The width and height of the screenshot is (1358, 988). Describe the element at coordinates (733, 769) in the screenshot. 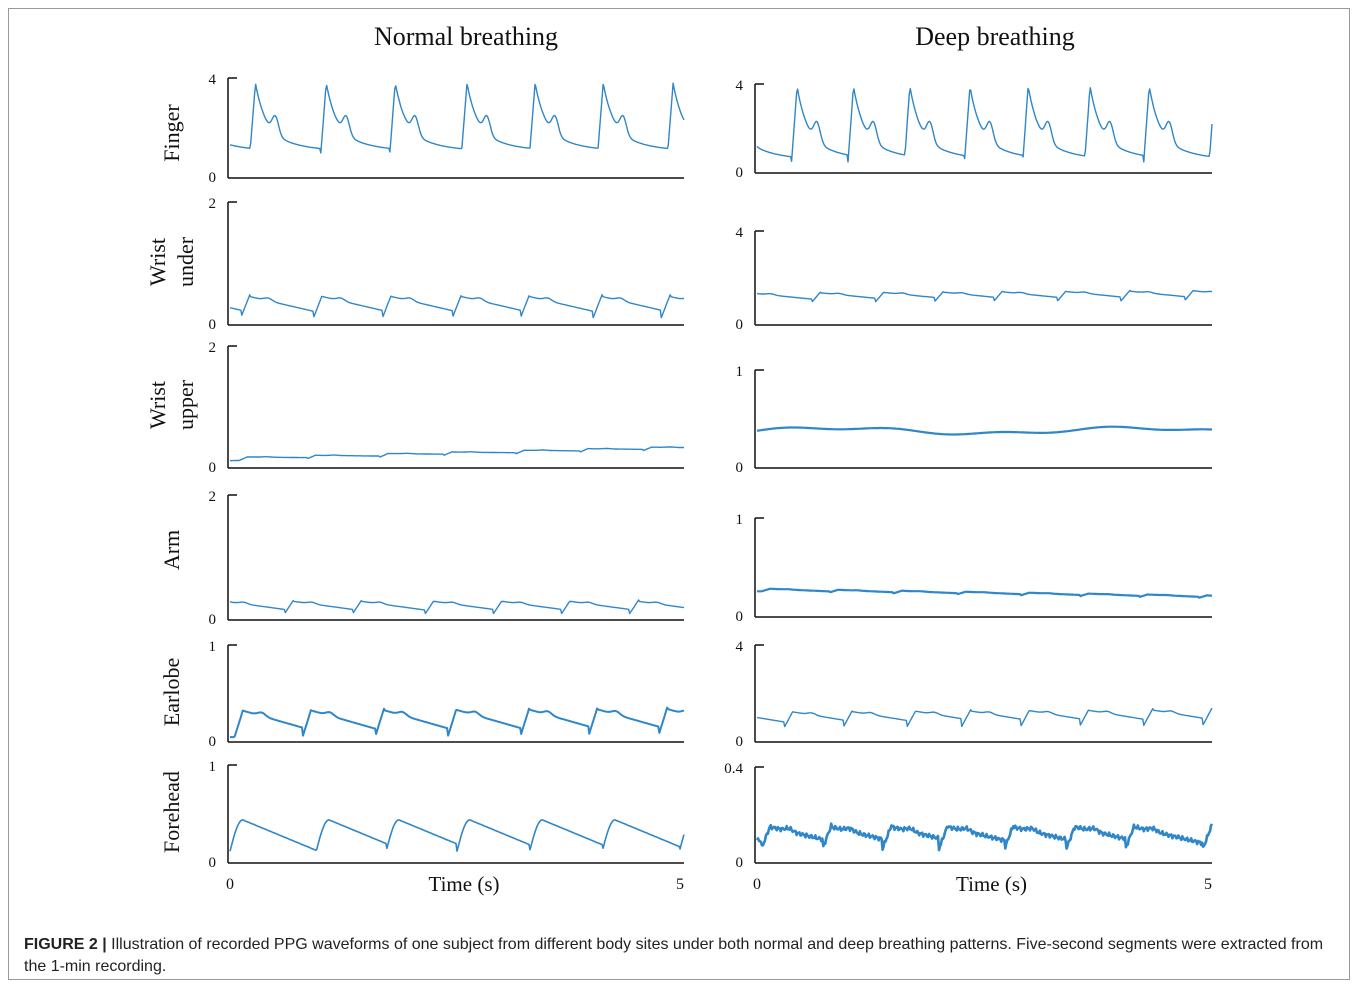

I see `y-tick-label: 0.4` at that location.